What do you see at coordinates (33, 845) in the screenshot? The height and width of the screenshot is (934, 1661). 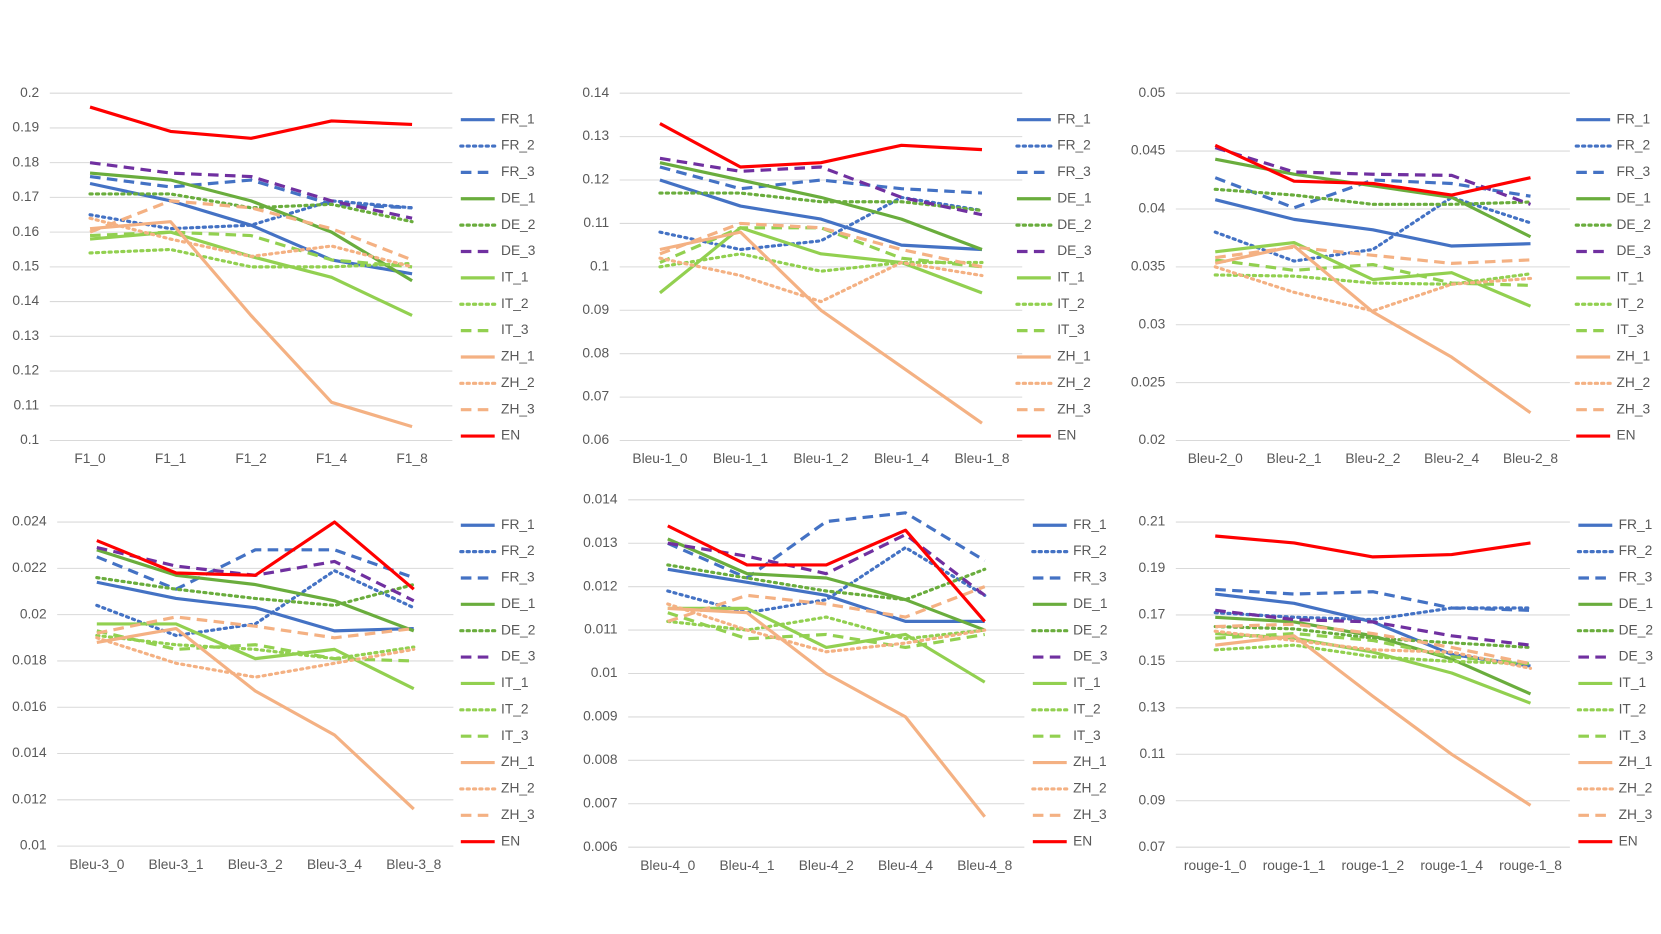 I see `y-tick-label: 0.01` at bounding box center [33, 845].